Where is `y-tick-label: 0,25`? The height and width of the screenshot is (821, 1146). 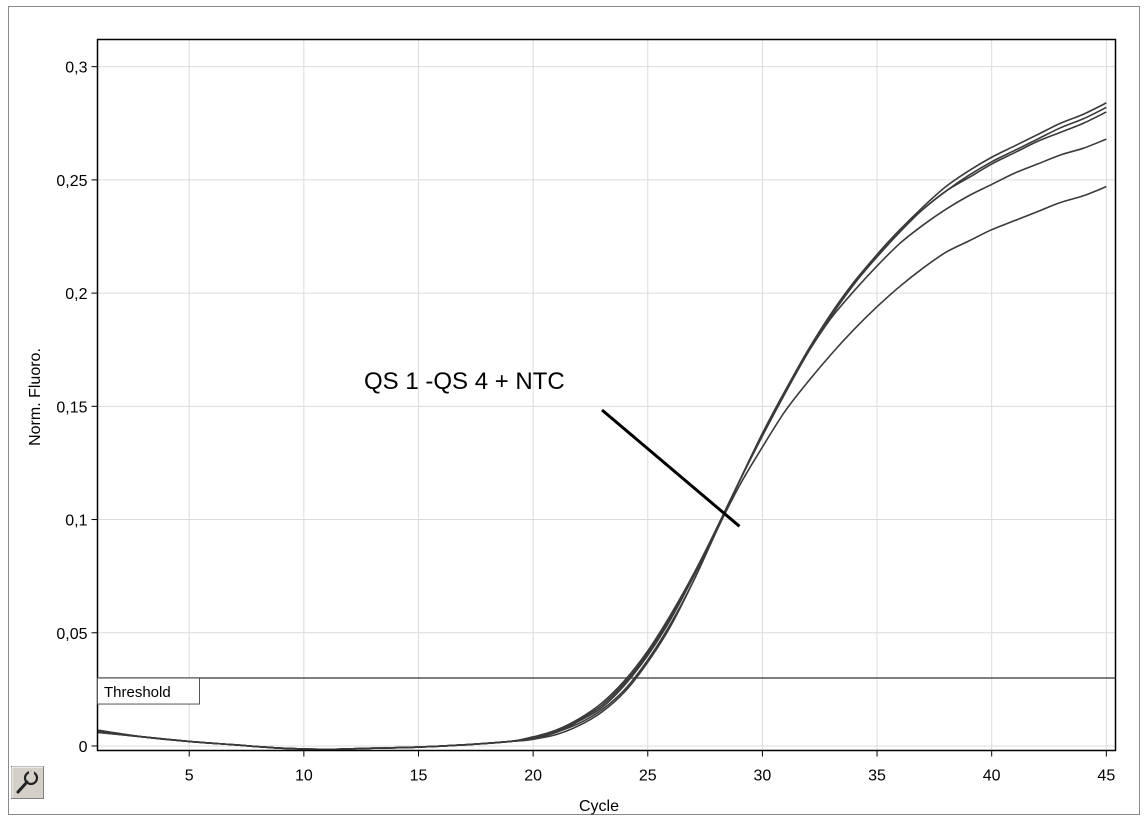
y-tick-label: 0,25 is located at coordinates (71, 181).